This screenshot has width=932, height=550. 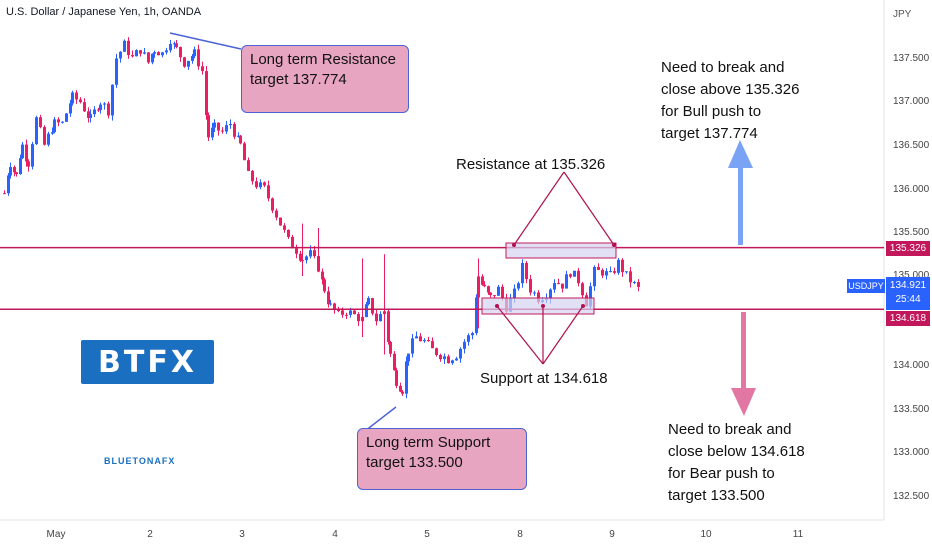 I want to click on note-line: for Bull push to, so click(x=711, y=111).